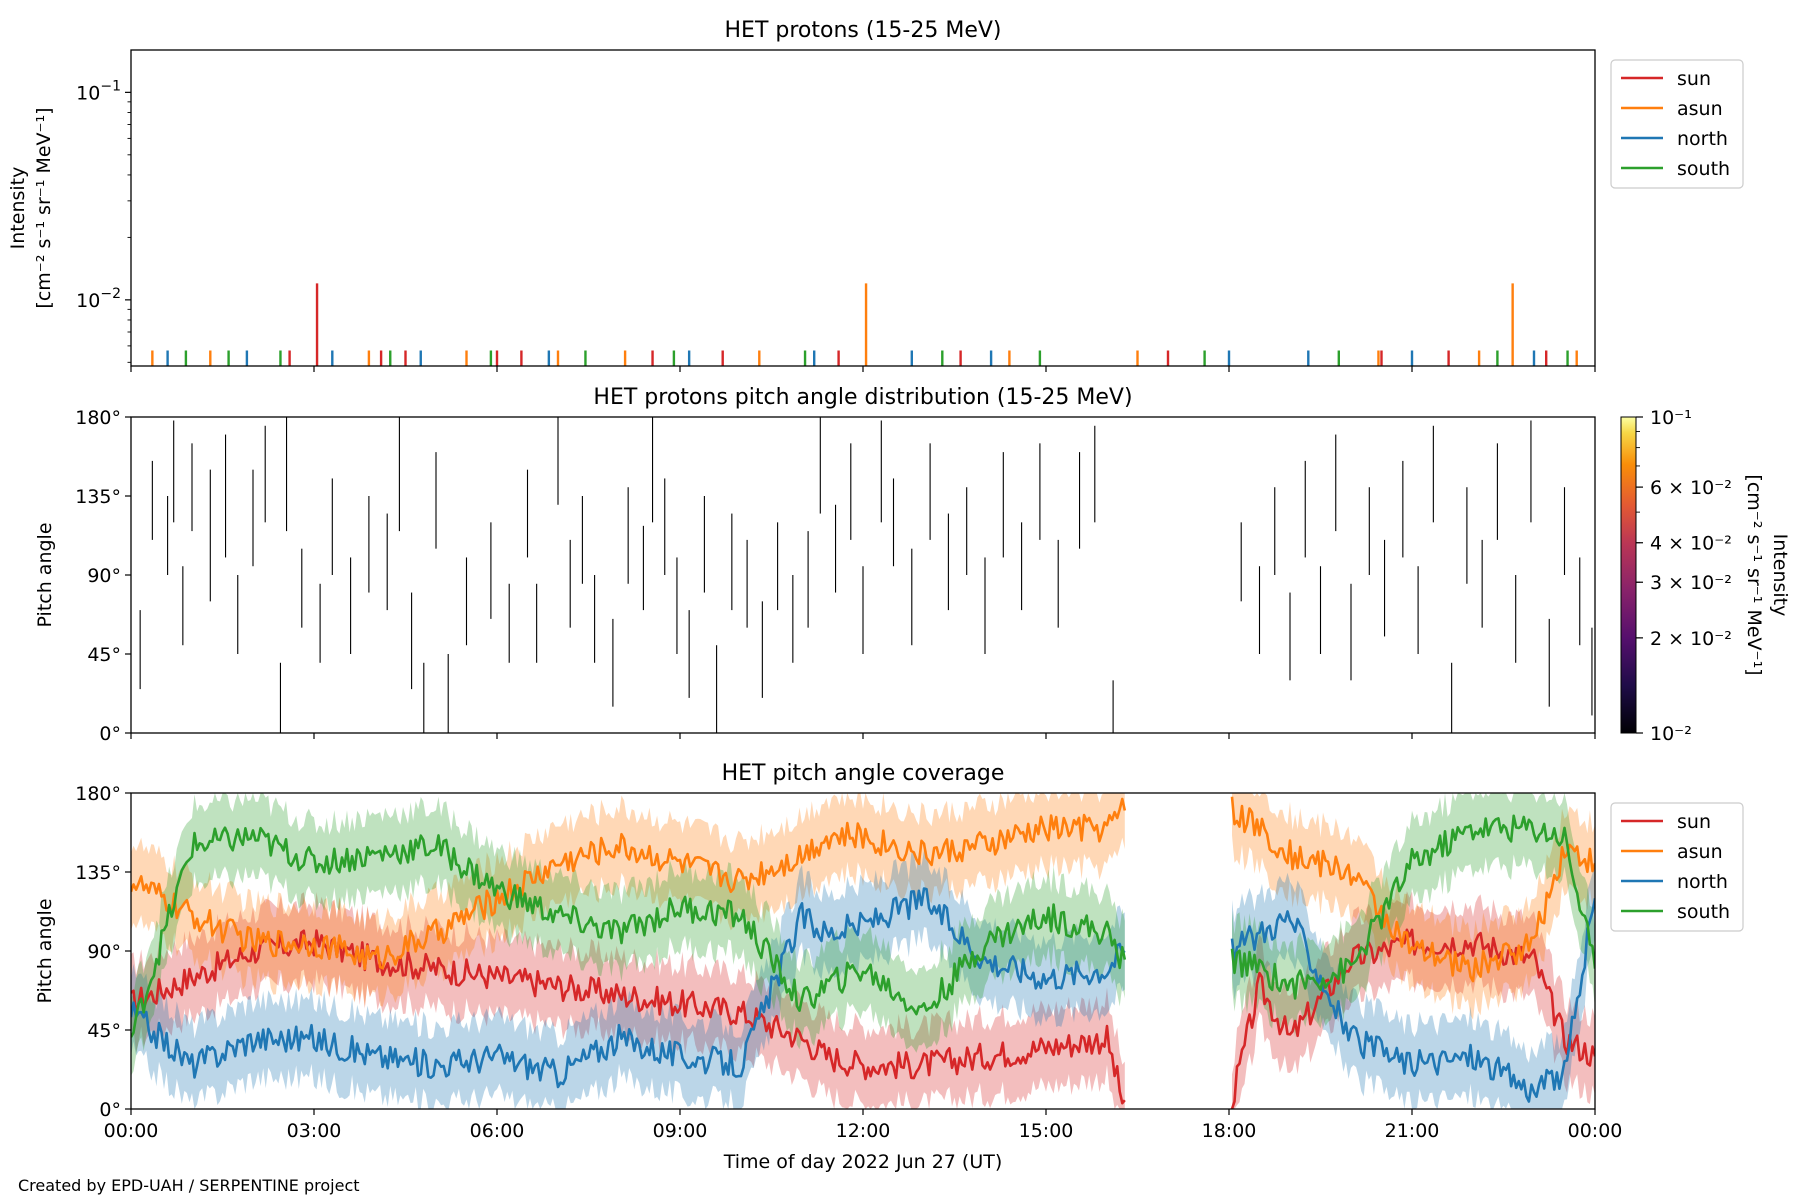  I want to click on intensity-legend: sun asun north south, so click(1677, 124).